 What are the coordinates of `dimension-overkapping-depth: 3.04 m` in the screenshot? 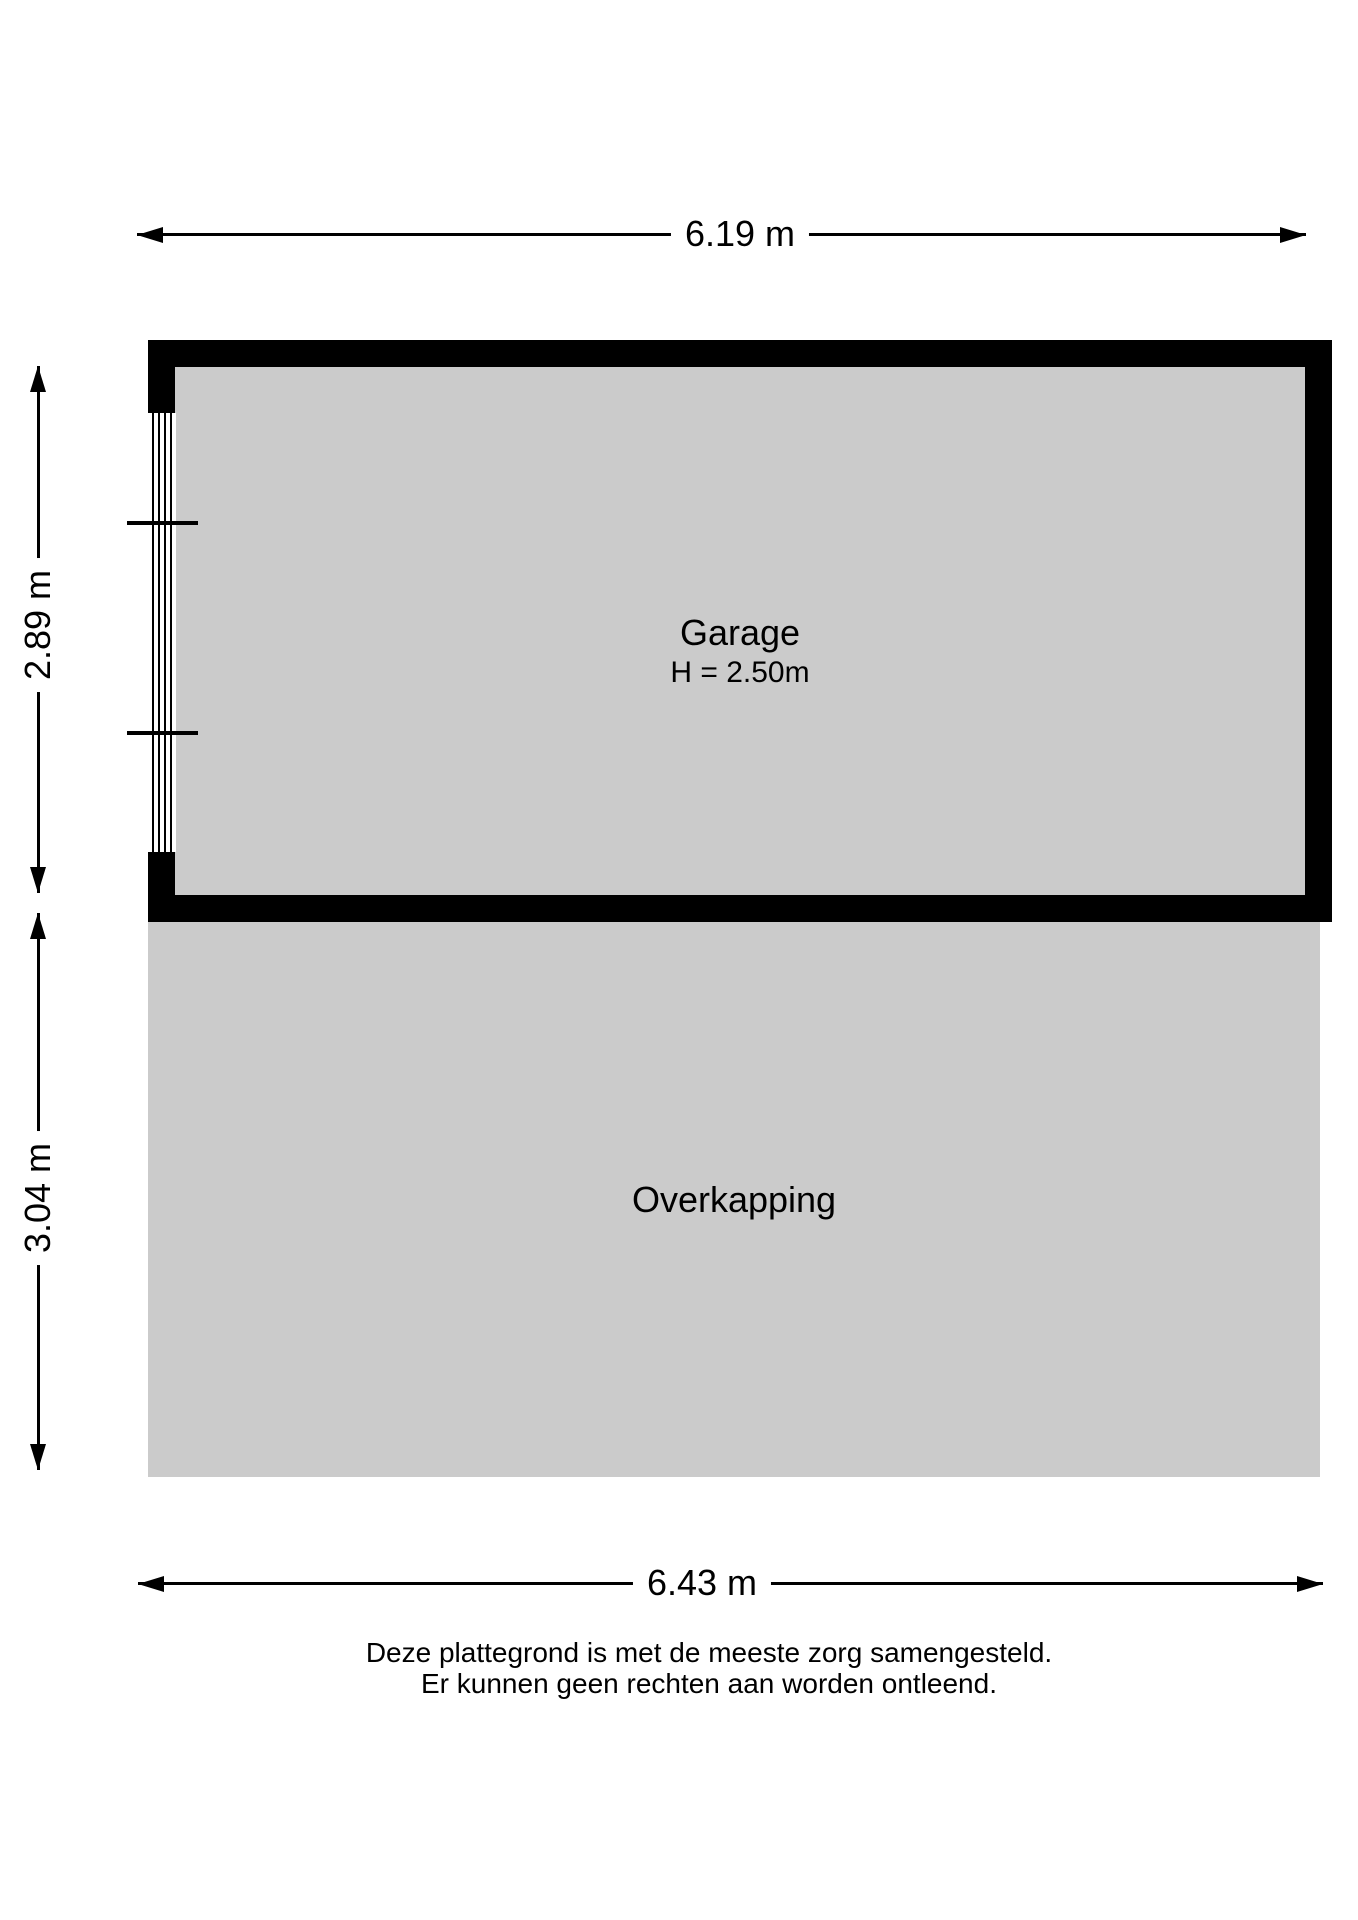 It's located at (37, 1191).